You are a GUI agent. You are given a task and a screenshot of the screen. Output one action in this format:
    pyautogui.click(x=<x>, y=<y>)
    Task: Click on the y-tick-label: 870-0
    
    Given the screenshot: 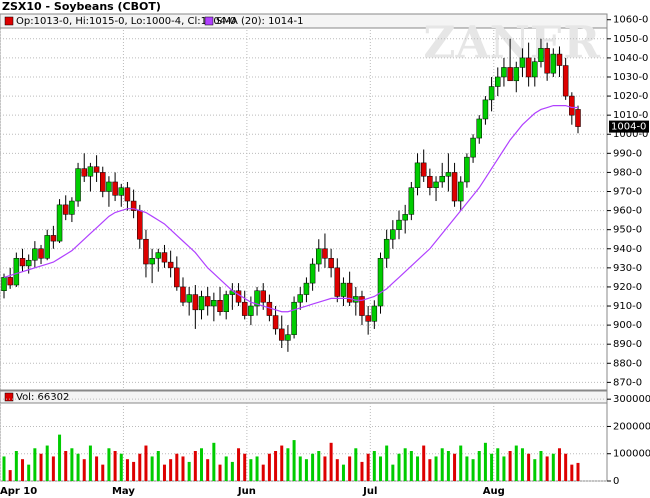 What is the action you would take?
    pyautogui.click(x=627, y=382)
    